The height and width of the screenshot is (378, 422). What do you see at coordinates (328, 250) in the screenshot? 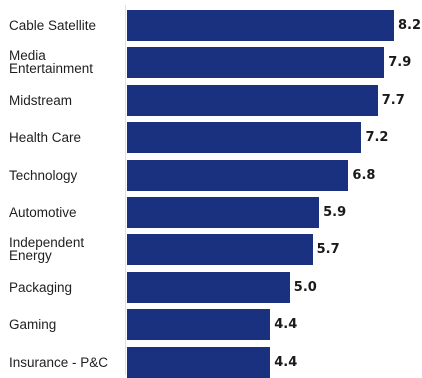
I see `value-label: 5.7` at bounding box center [328, 250].